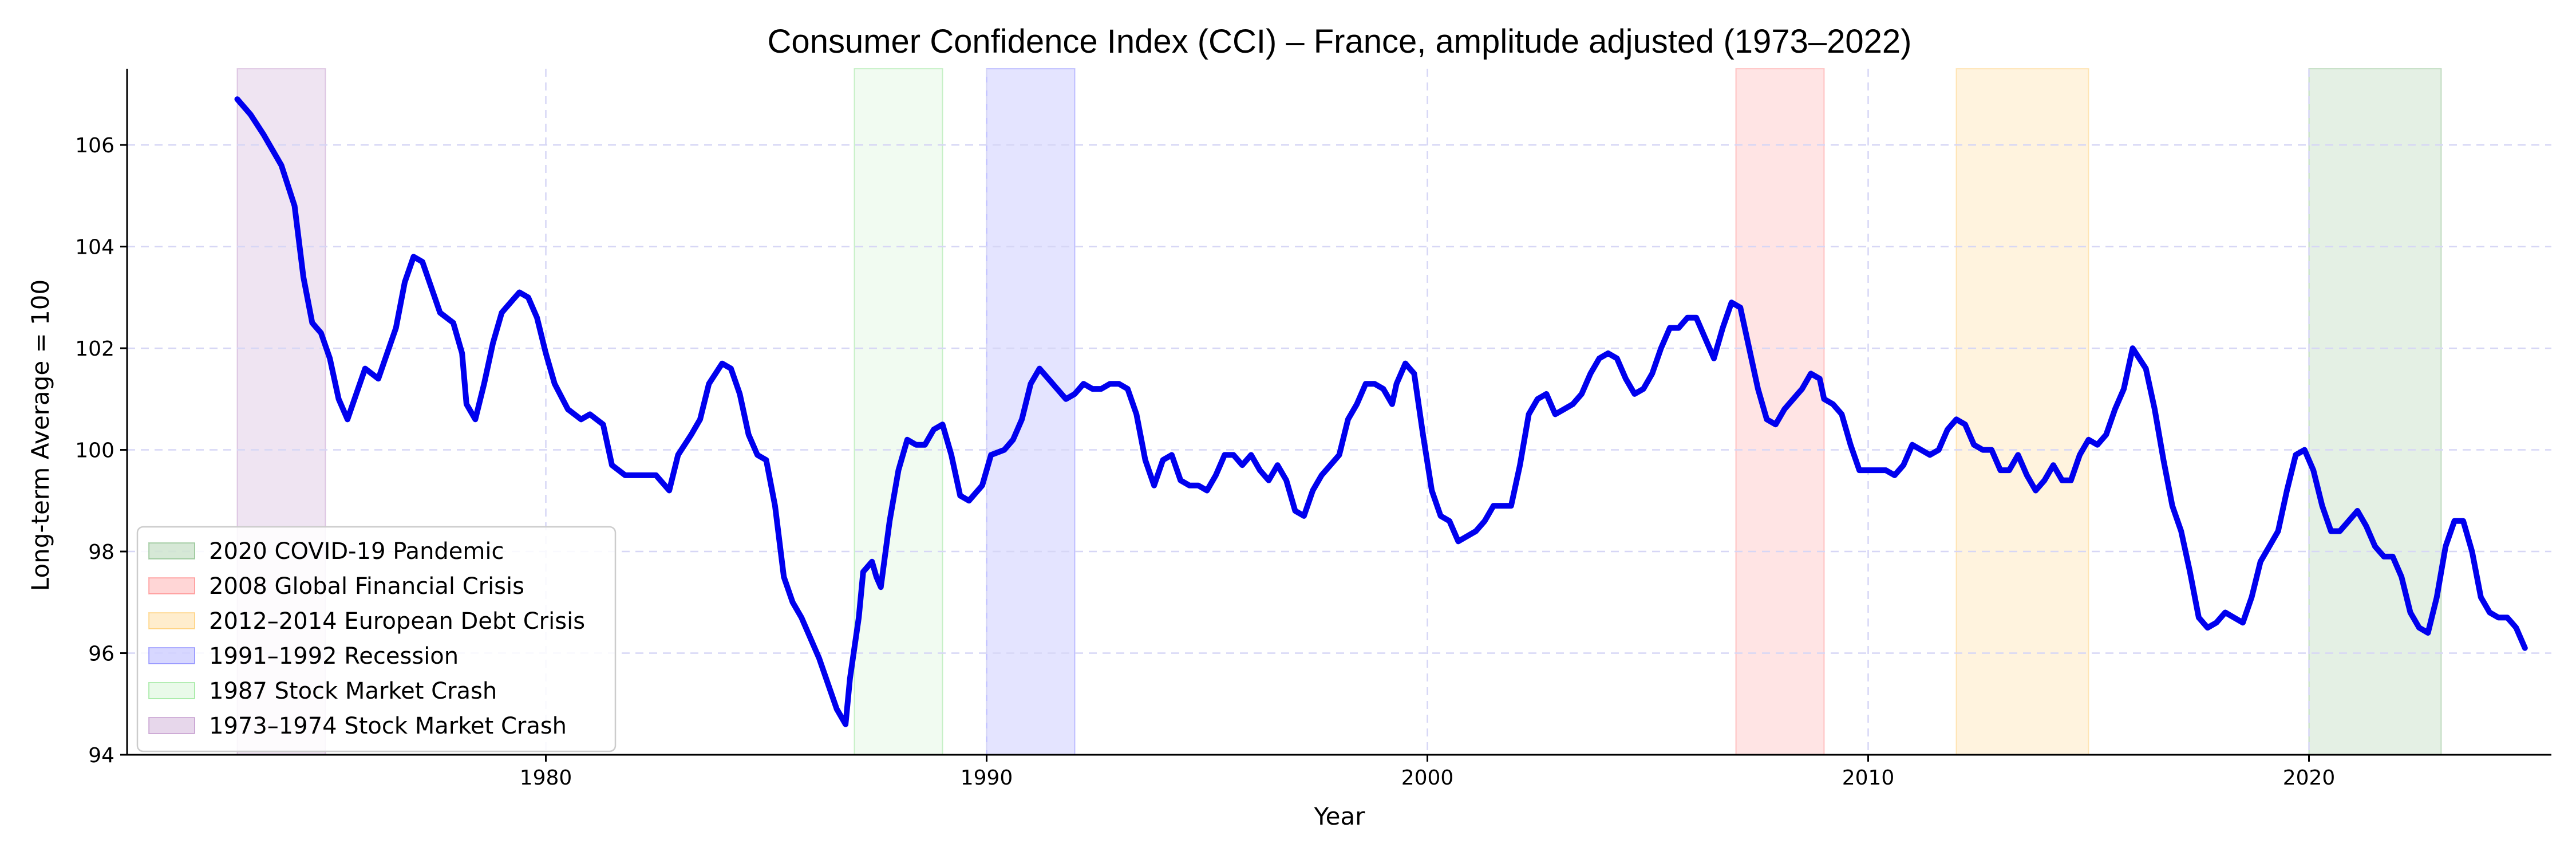  Describe the element at coordinates (94, 451) in the screenshot. I see `y-tick-label-100: 100` at that location.